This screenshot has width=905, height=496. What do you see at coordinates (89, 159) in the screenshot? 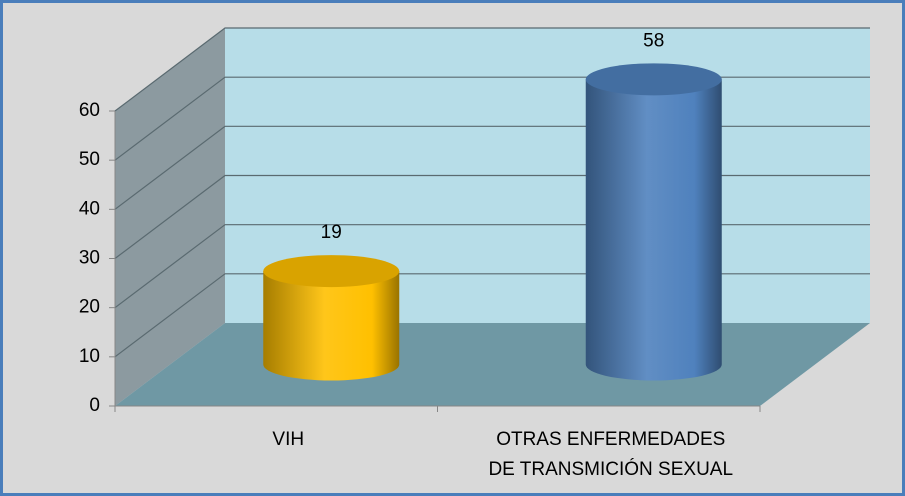
I see `y-tick-label: 50` at bounding box center [89, 159].